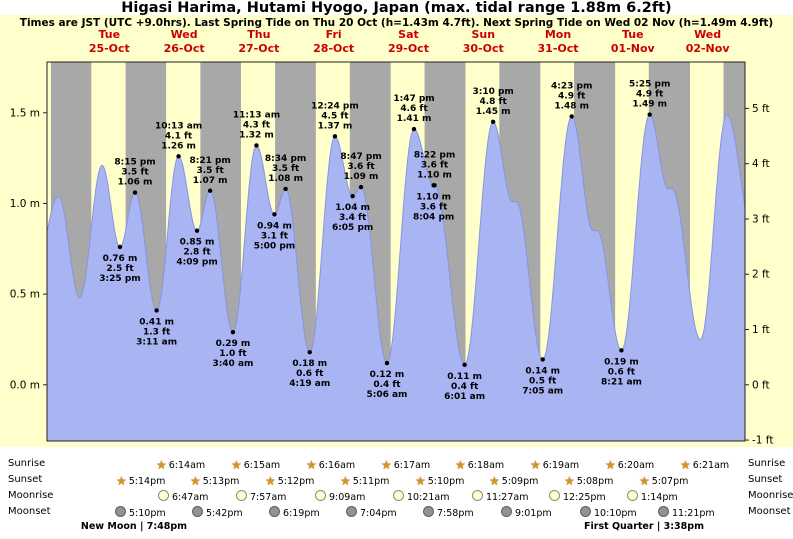 This screenshot has width=793, height=539. What do you see at coordinates (533, 513) in the screenshot?
I see `moonset-time: 9:01pm` at bounding box center [533, 513].